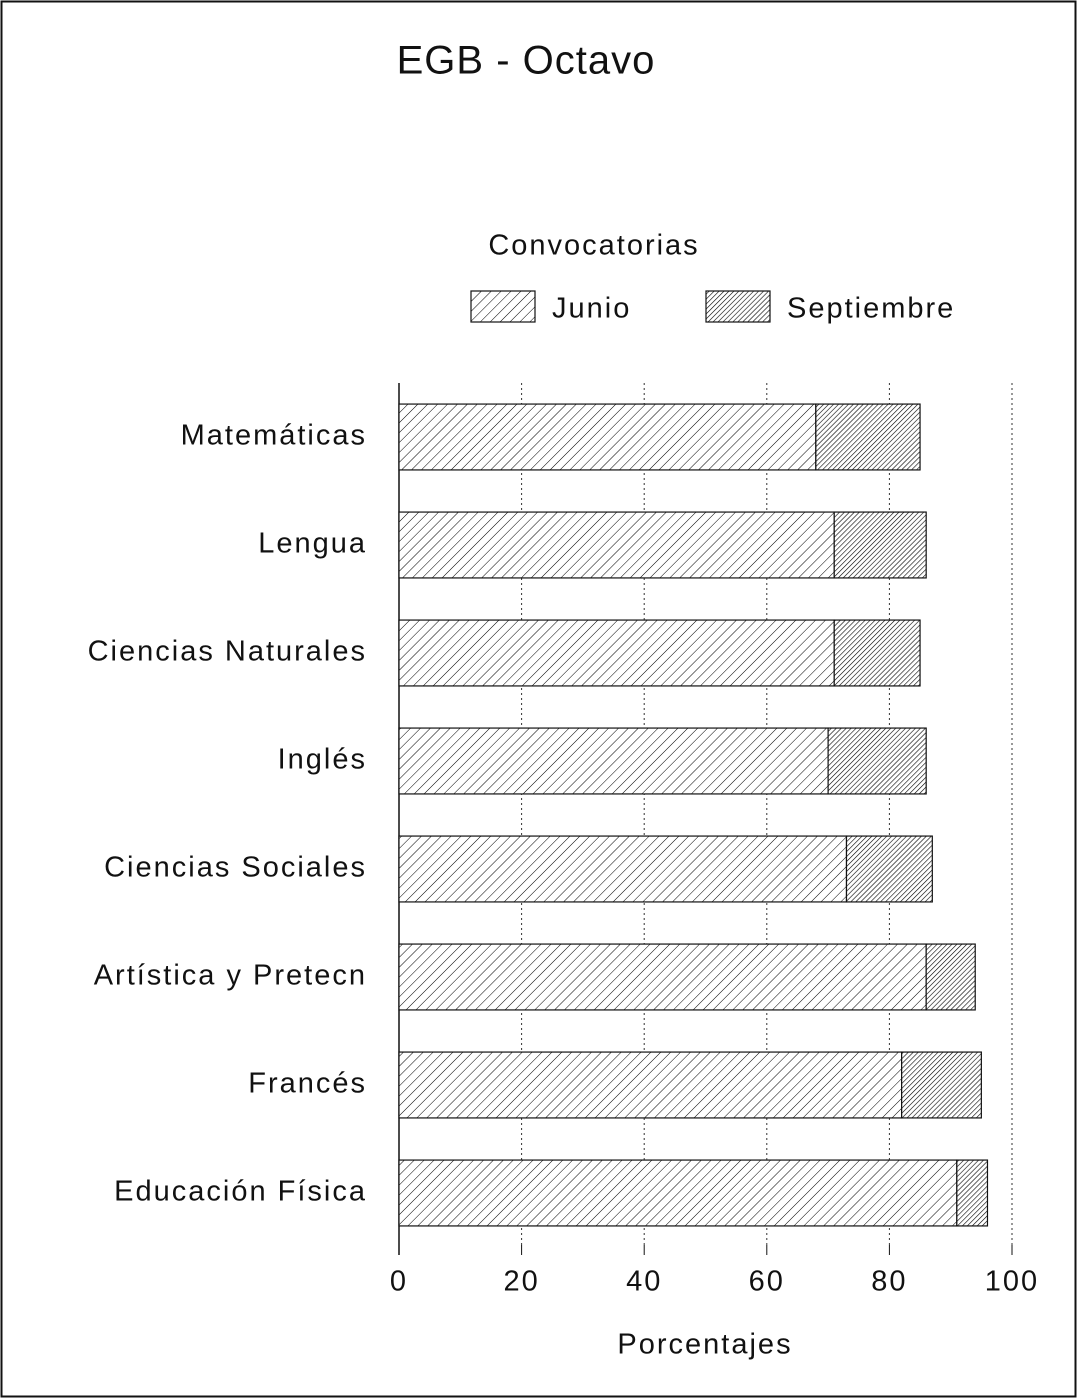  I want to click on x-axis-label: Porcentajes, so click(704, 1345).